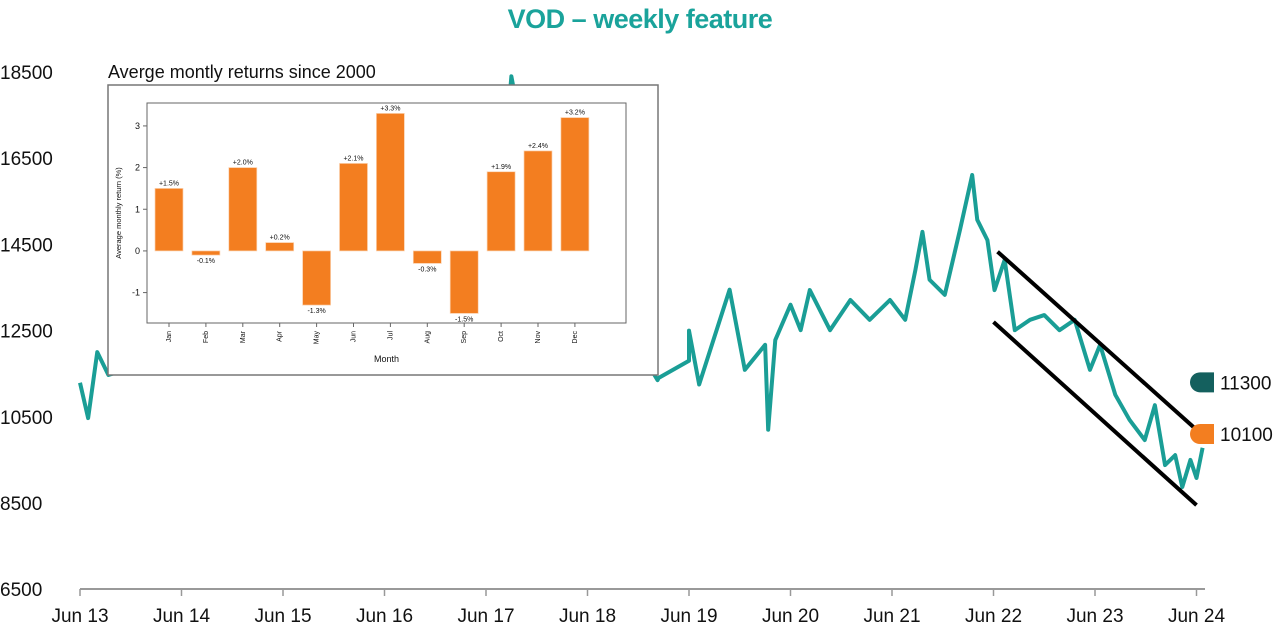 This screenshot has width=1280, height=641. Describe the element at coordinates (317, 338) in the screenshot. I see `inset-x-tick-label: May` at that location.